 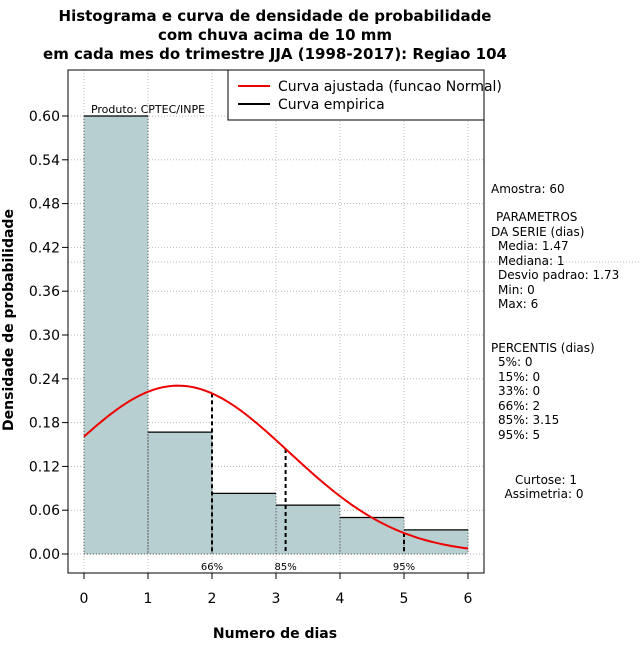 I want to click on legend-label-empirical: Curva empirica, so click(x=331, y=105).